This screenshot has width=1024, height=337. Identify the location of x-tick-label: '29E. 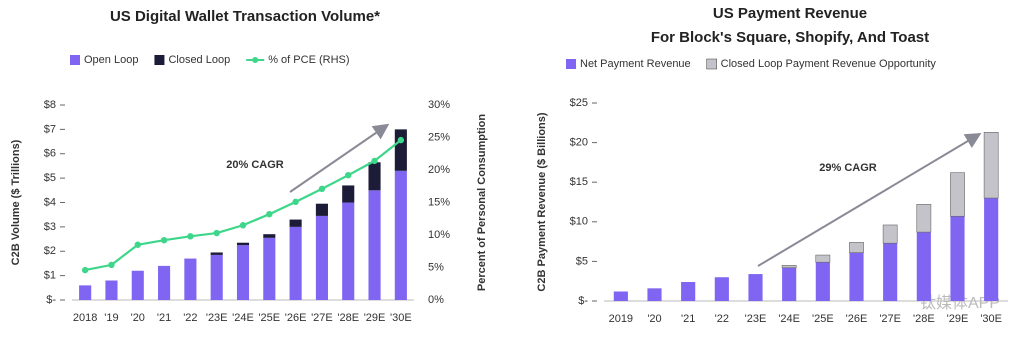
(958, 319).